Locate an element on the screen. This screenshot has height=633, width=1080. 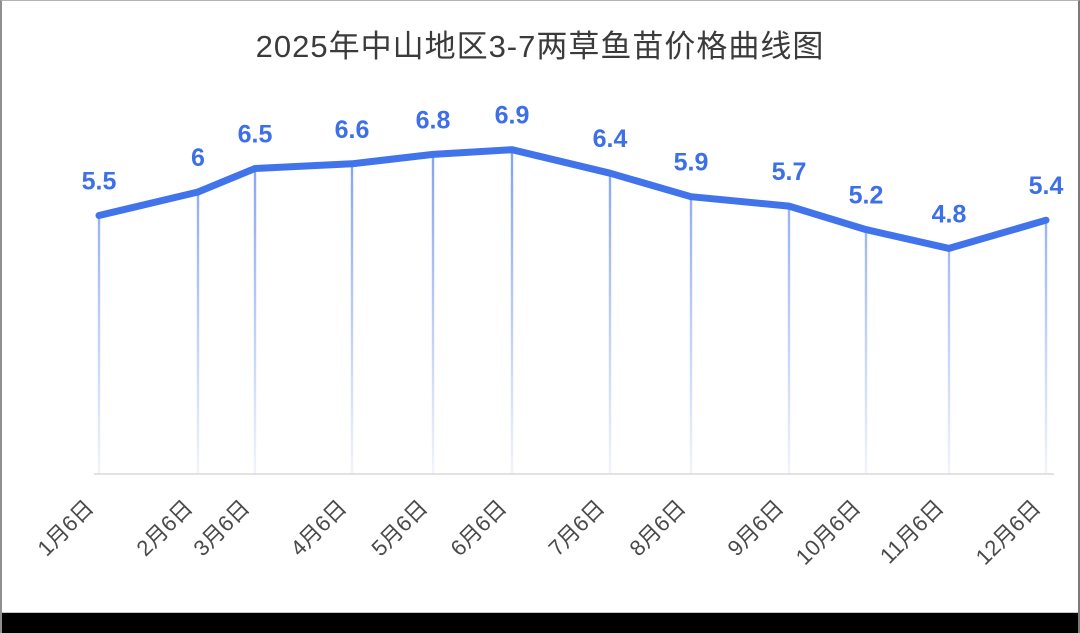
chart-title: 2025年中山地区3-7两草鱼苗价格曲线图 is located at coordinates (540, 46).